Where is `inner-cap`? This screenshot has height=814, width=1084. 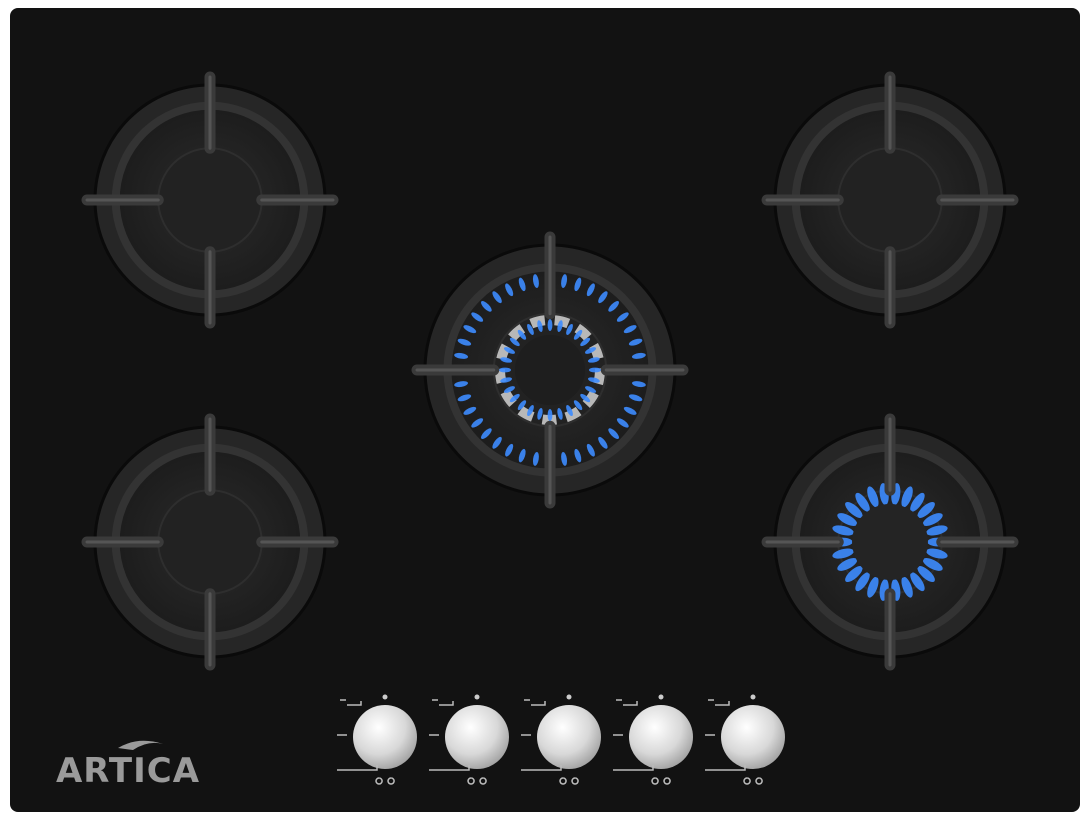
inner-cap is located at coordinates (550, 370).